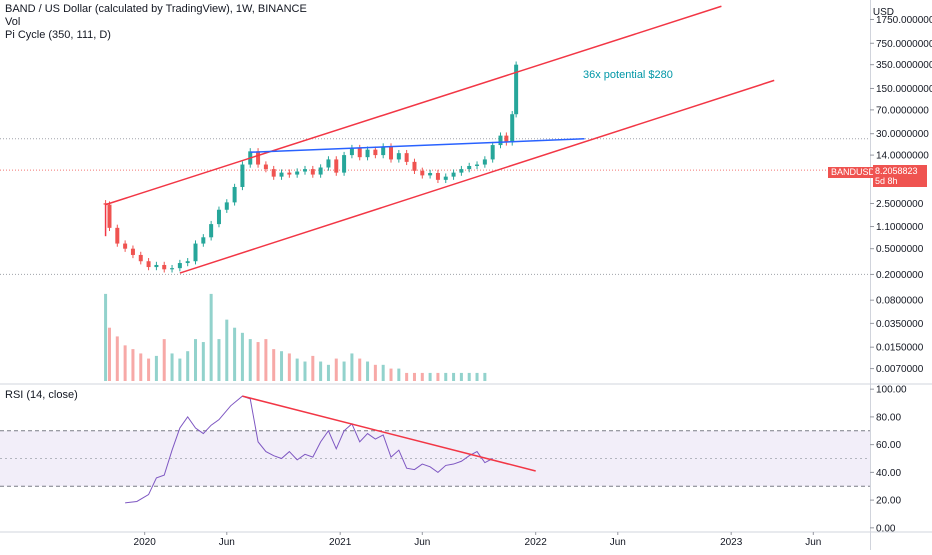 Image resolution: width=932 pixels, height=555 pixels. Describe the element at coordinates (41, 395) in the screenshot. I see `rsi-indicator-label: RSI (14, close)` at that location.